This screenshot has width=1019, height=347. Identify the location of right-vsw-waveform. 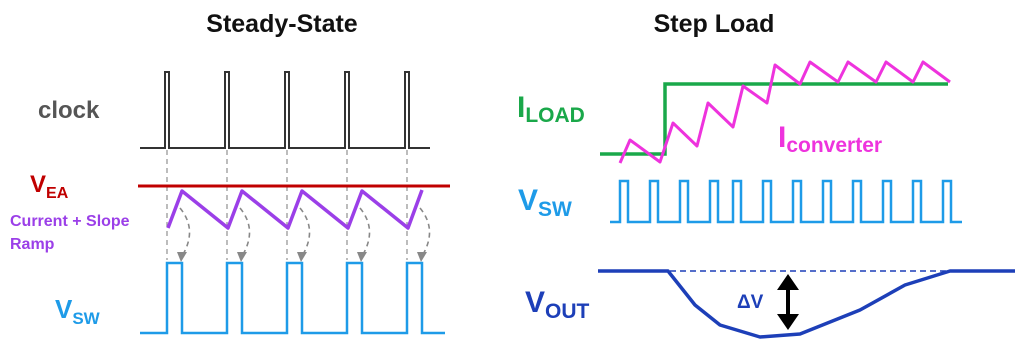
(786, 201).